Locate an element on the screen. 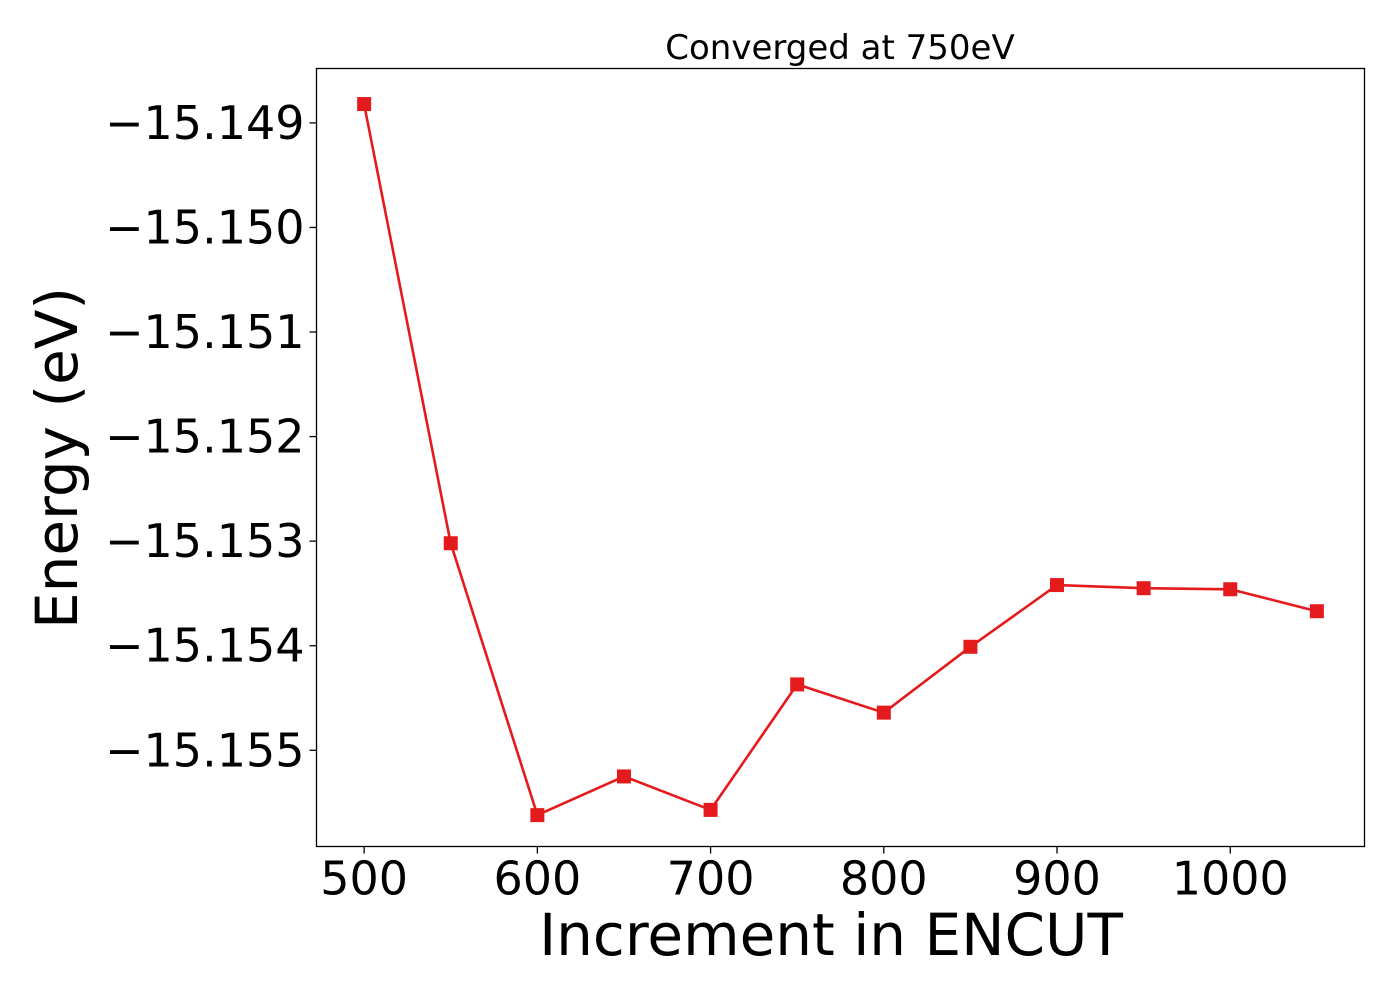  x-axis-ticks: 500 600 700 800 900 1000 is located at coordinates (804, 876).